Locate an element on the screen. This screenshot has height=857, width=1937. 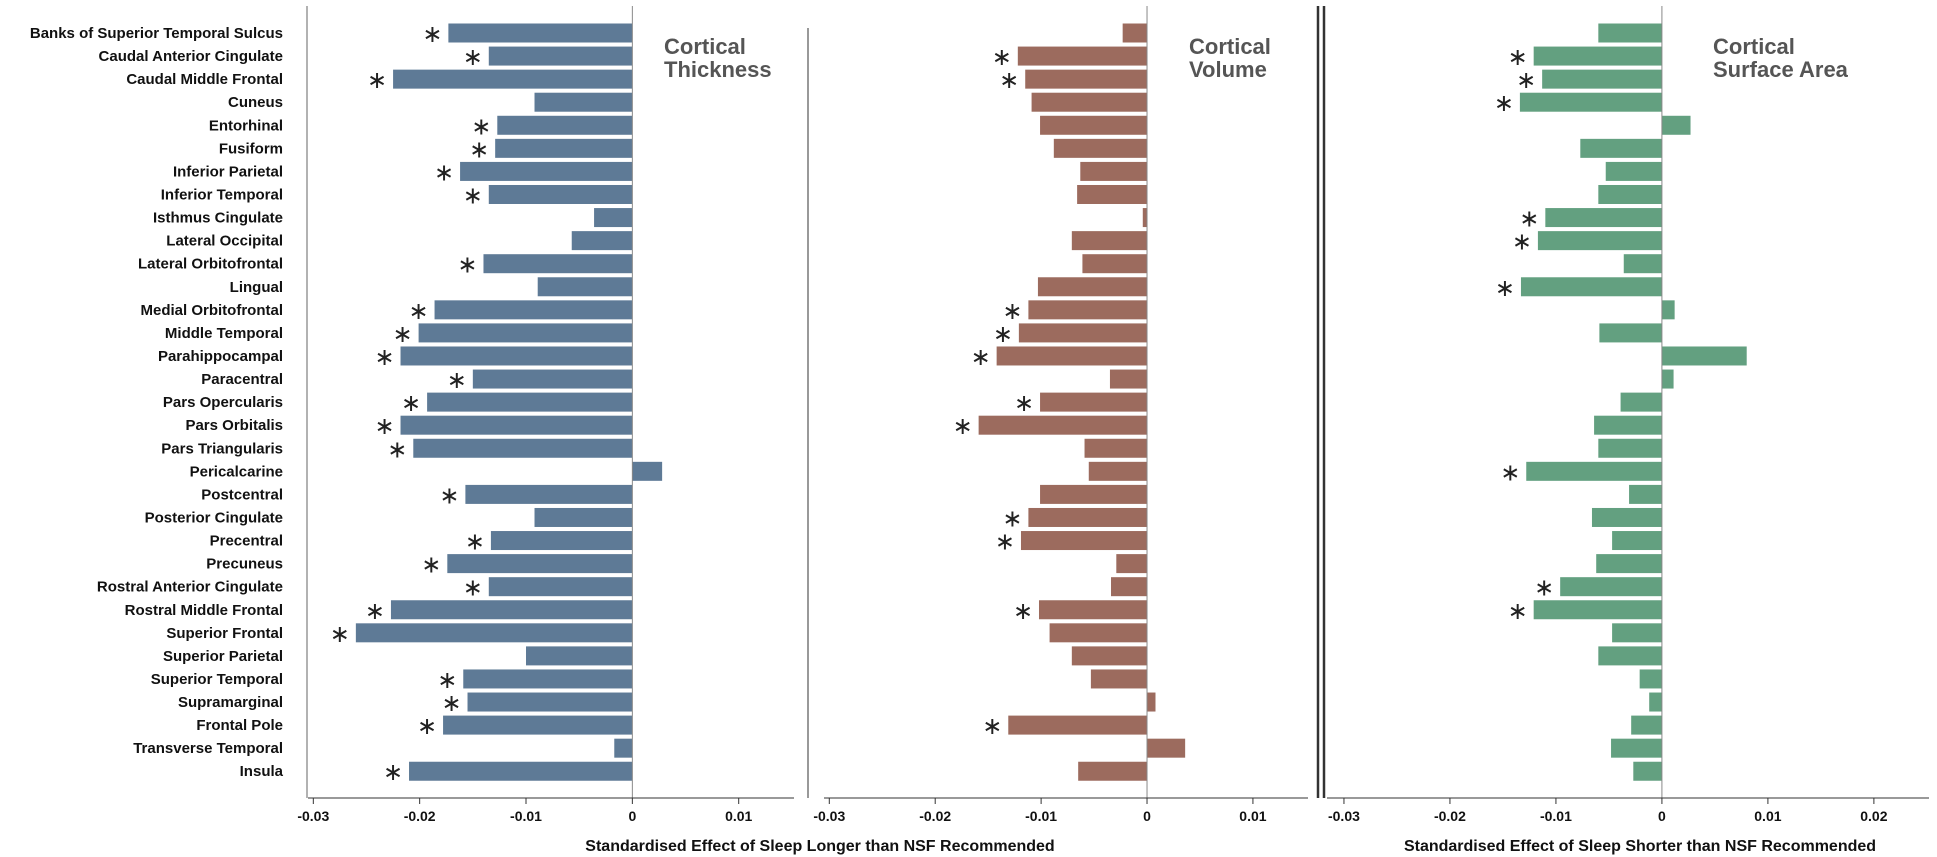
x-tick-label: 0 is located at coordinates (1662, 816).